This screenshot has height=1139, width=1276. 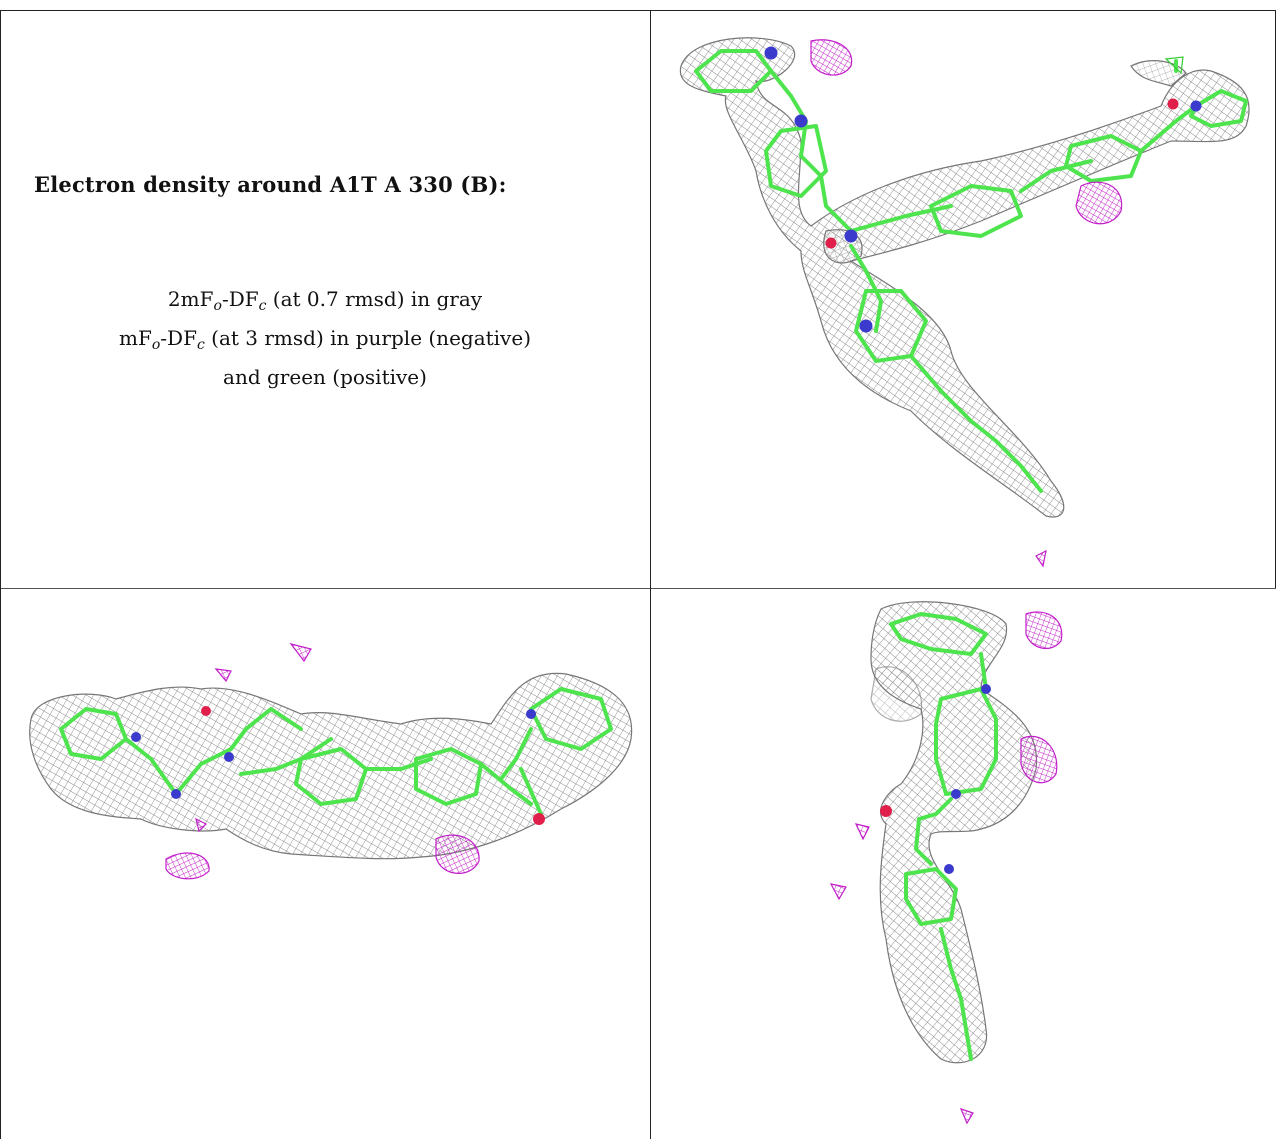 What do you see at coordinates (262, 306) in the screenshot?
I see `legend-2fofc-sub-c: c` at bounding box center [262, 306].